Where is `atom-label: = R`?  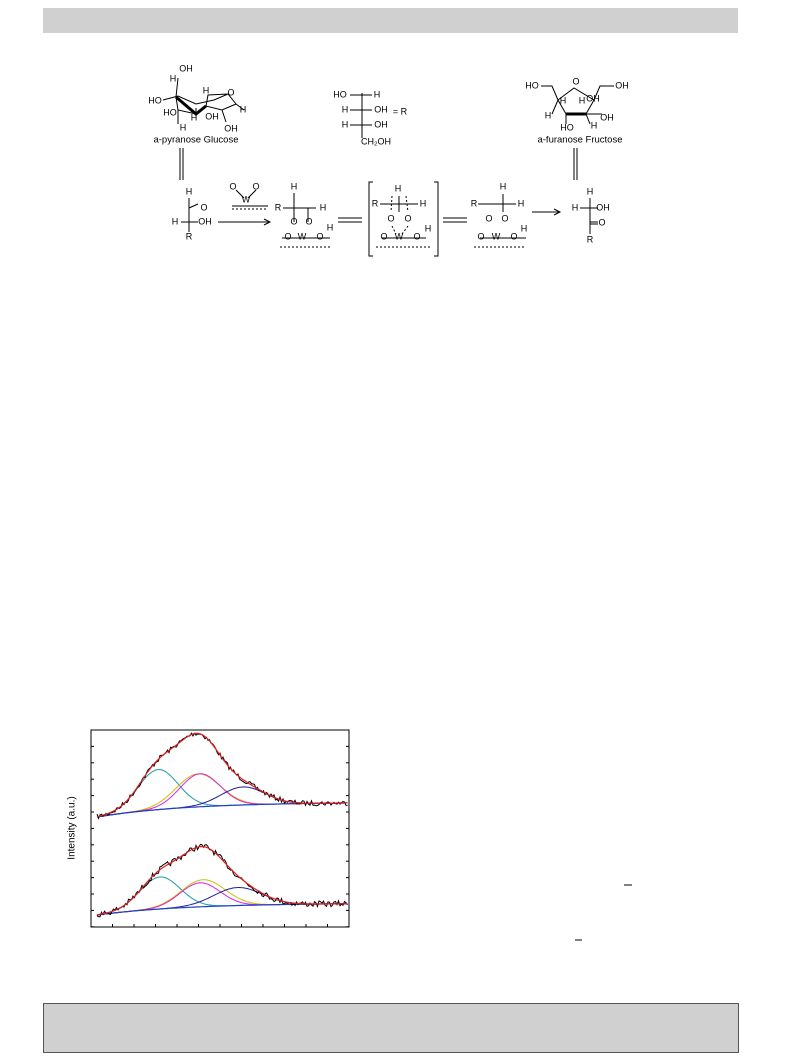
atom-label: = R is located at coordinates (400, 111).